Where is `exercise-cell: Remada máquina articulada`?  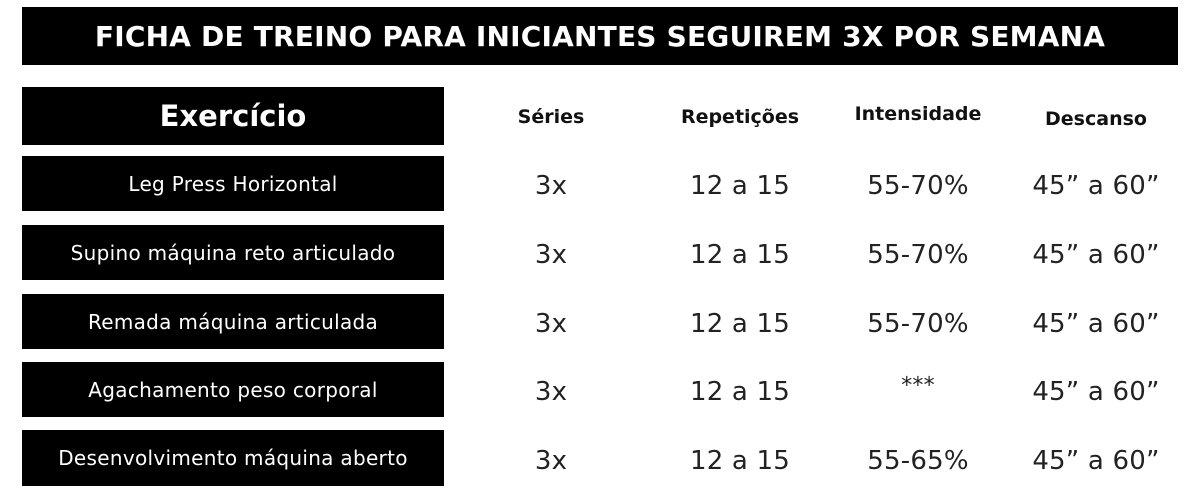 exercise-cell: Remada máquina articulada is located at coordinates (233, 321).